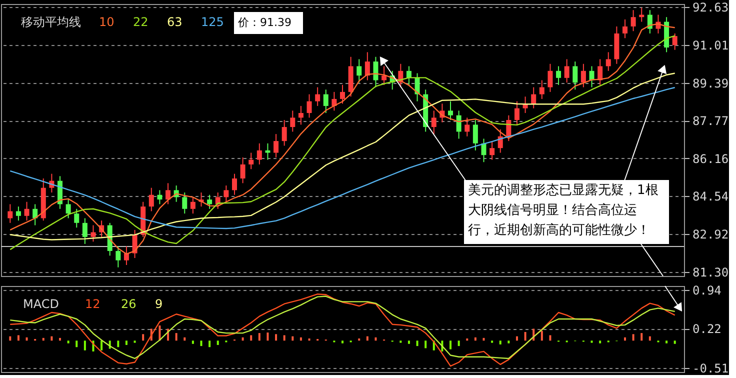  Describe the element at coordinates (212, 22) in the screenshot. I see `text: 125` at that location.